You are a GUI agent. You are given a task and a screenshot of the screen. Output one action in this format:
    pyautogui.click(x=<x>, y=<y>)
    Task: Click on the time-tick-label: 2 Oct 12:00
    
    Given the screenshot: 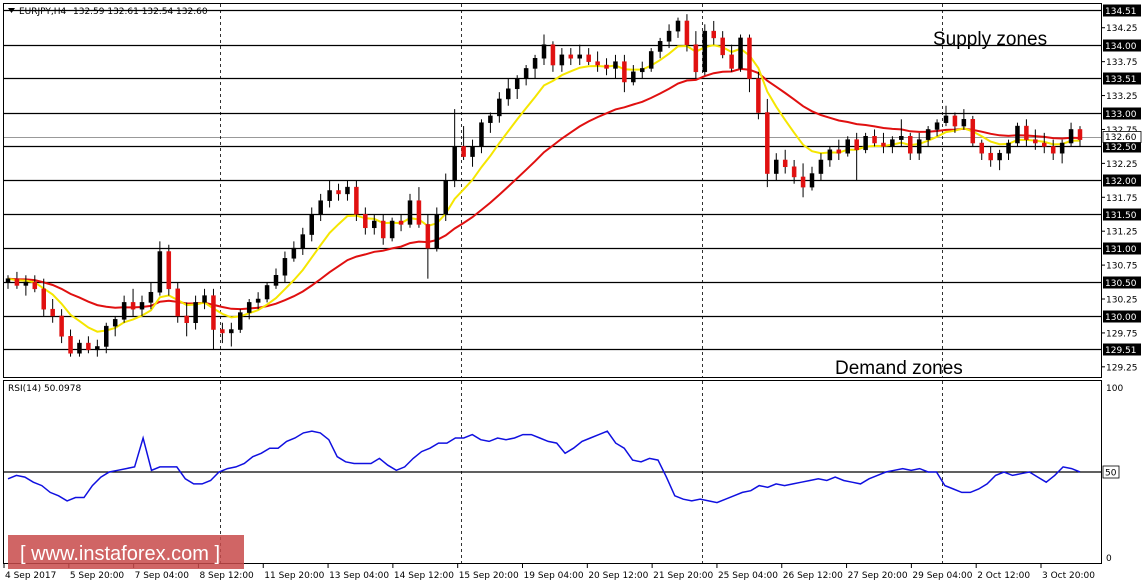 What is the action you would take?
    pyautogui.click(x=1003, y=576)
    